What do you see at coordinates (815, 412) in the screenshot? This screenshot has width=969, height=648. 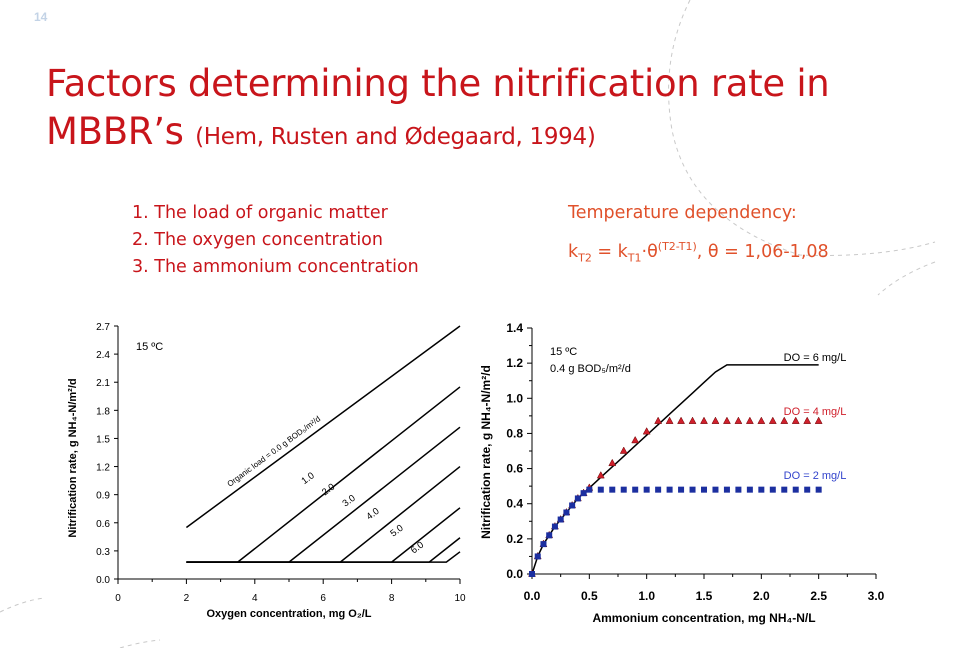 I see `series-label-do4: DO = 4 mg/L` at bounding box center [815, 412].